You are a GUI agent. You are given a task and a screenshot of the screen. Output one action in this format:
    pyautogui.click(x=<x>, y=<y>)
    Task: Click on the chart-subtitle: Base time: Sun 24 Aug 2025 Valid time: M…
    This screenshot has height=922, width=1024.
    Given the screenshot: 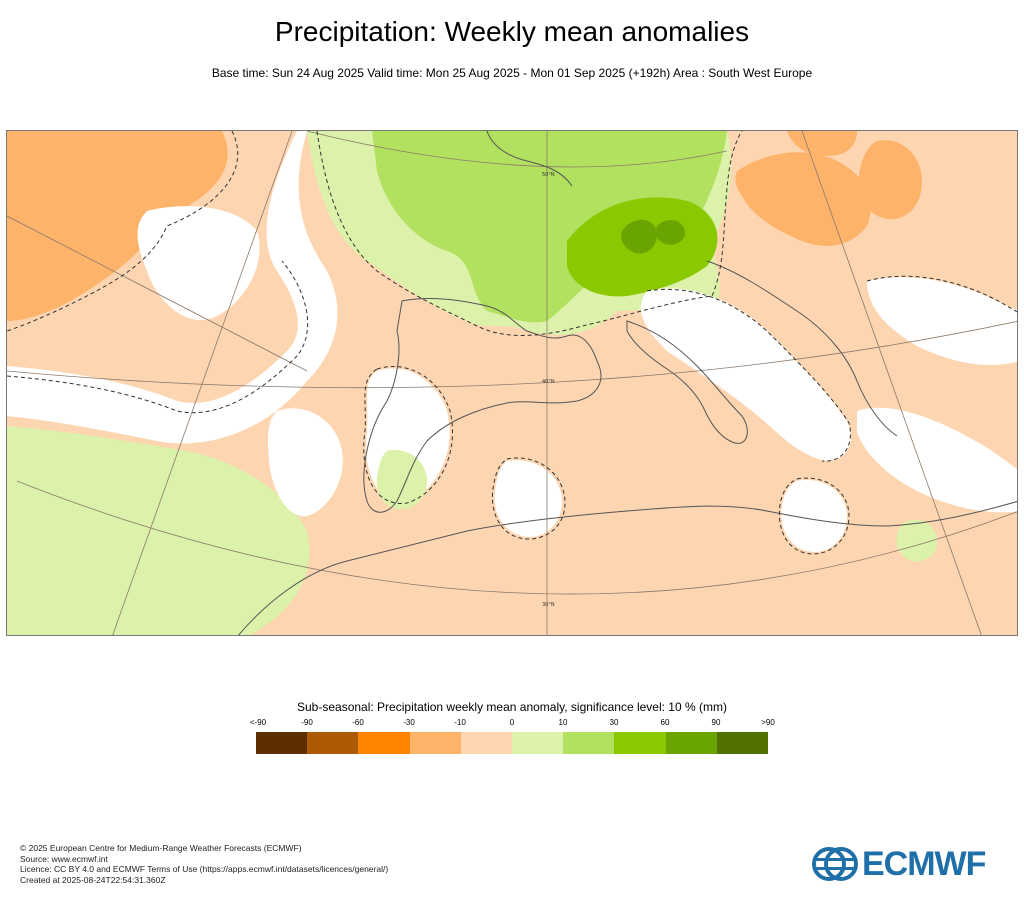 What is the action you would take?
    pyautogui.click(x=512, y=73)
    